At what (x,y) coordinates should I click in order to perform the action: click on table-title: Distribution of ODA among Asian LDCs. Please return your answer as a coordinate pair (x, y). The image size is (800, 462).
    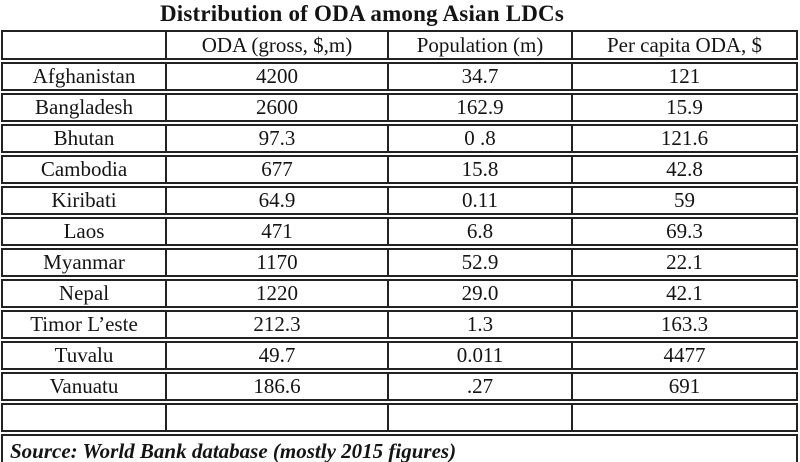
    Looking at the image, I should click on (362, 13).